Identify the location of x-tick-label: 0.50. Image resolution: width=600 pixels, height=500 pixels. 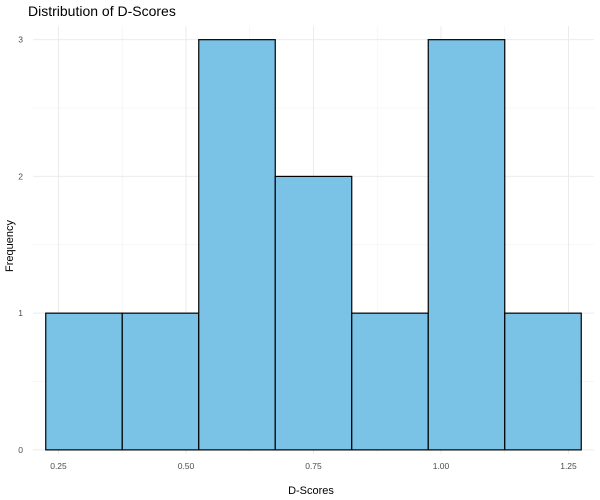
(186, 466).